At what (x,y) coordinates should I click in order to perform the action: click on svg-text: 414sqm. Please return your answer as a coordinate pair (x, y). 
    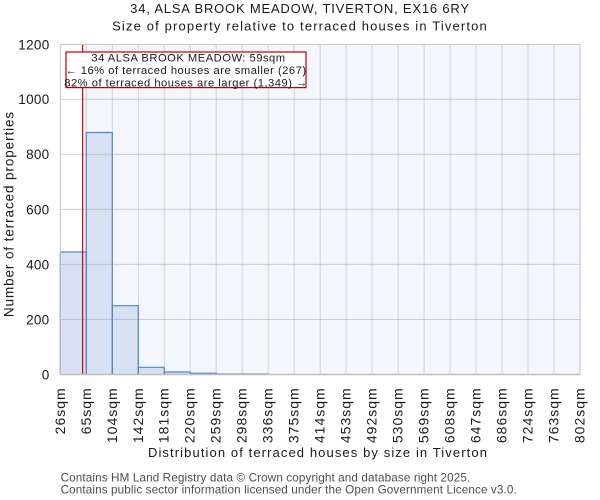
    Looking at the image, I should click on (320, 415).